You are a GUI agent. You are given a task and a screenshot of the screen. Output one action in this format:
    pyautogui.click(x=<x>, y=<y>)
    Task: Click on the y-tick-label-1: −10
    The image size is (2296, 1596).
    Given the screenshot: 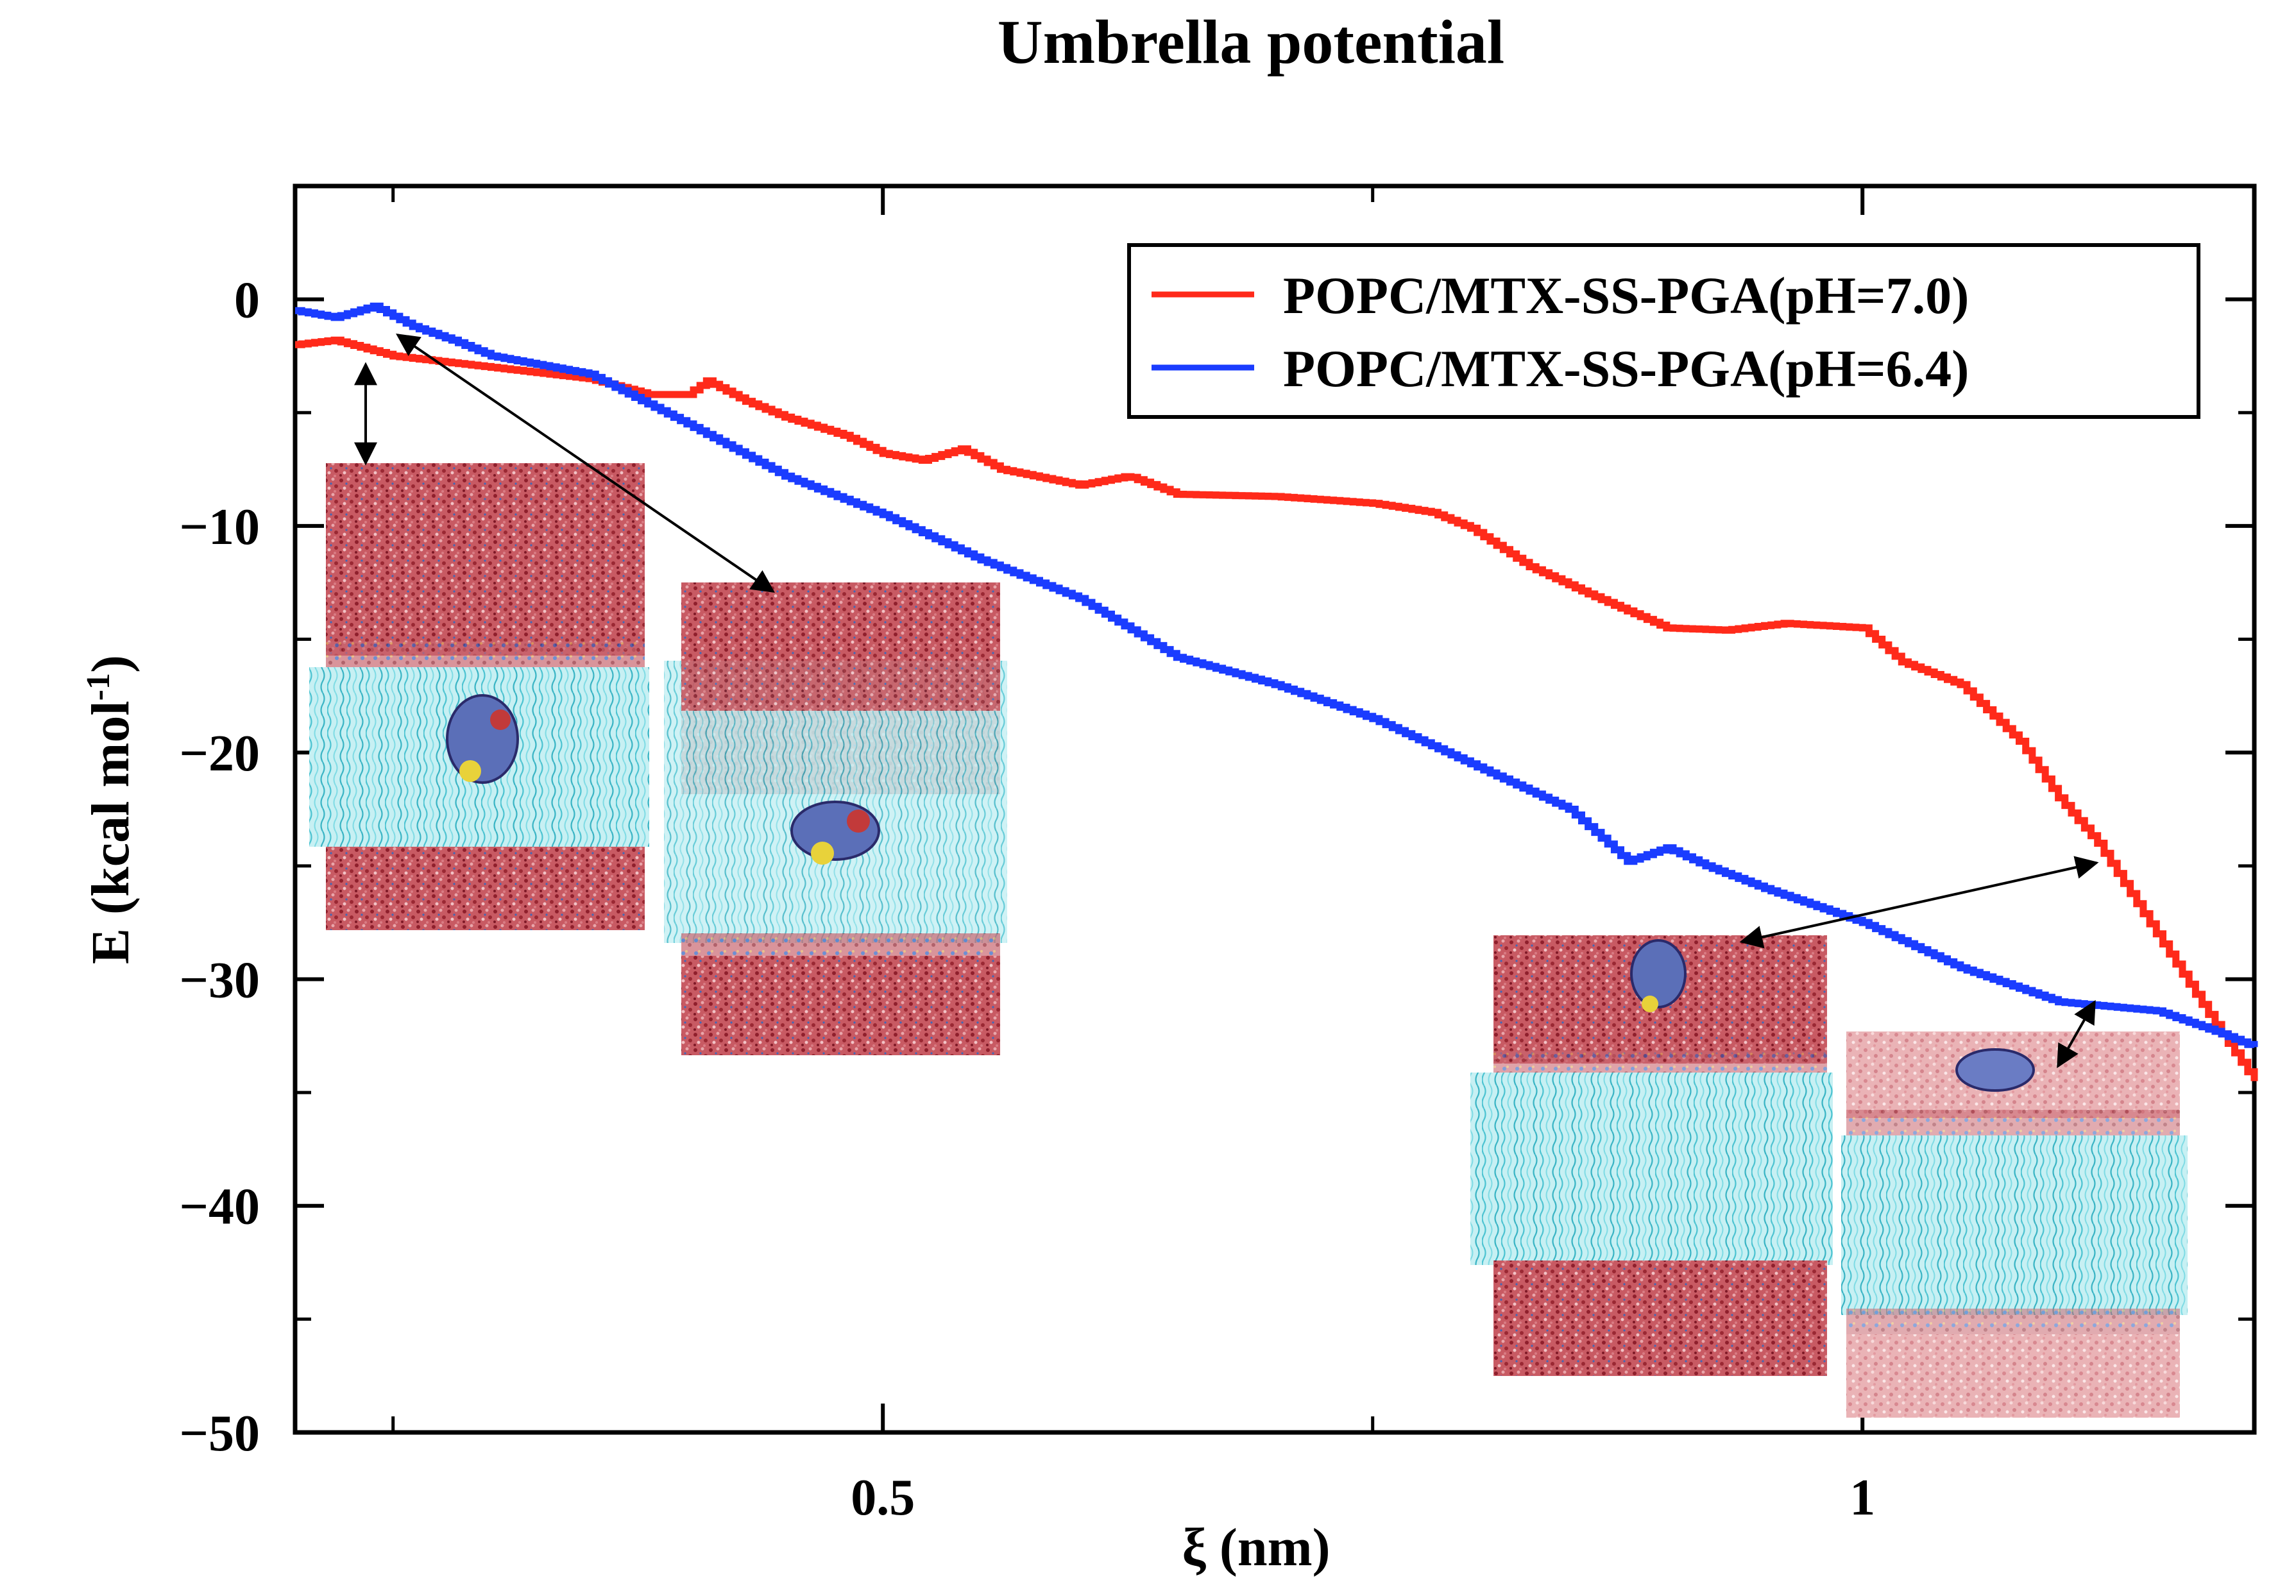 What is the action you would take?
    pyautogui.click(x=219, y=527)
    